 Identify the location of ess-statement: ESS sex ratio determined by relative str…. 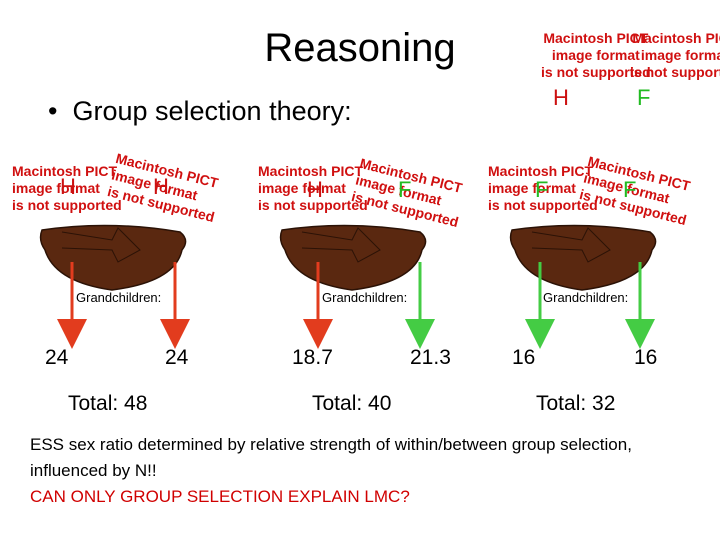
(331, 457).